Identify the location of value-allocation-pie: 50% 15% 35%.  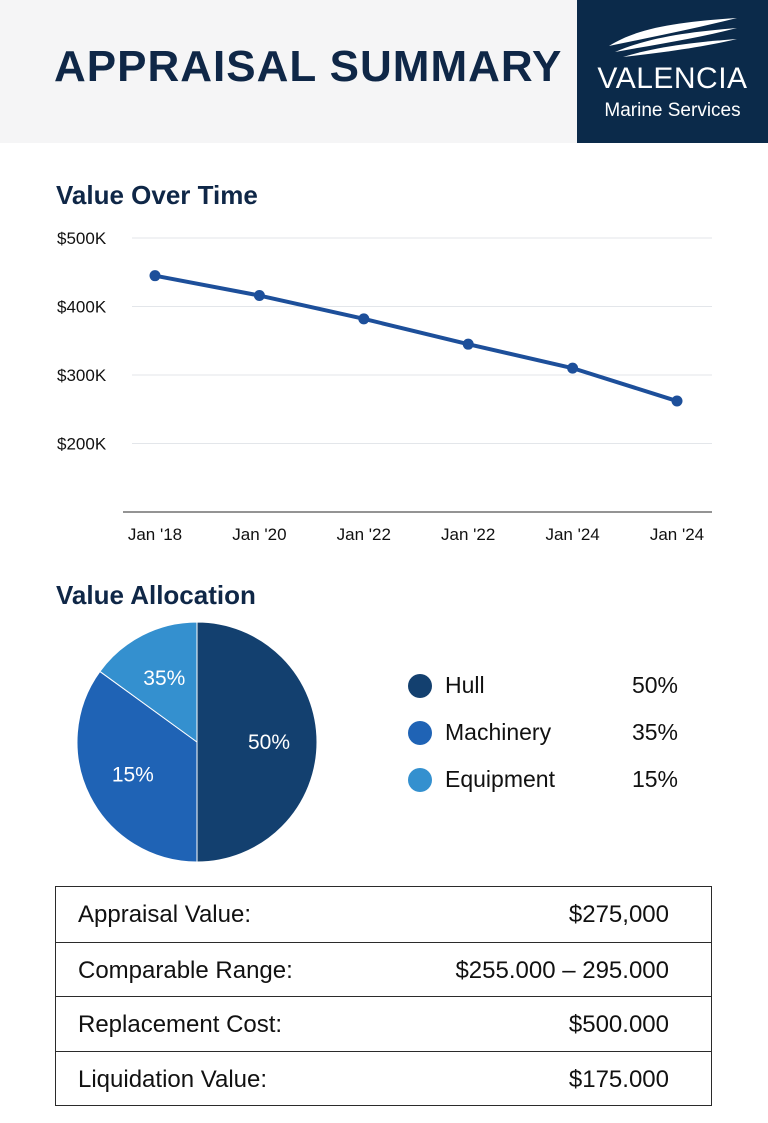
(197, 742).